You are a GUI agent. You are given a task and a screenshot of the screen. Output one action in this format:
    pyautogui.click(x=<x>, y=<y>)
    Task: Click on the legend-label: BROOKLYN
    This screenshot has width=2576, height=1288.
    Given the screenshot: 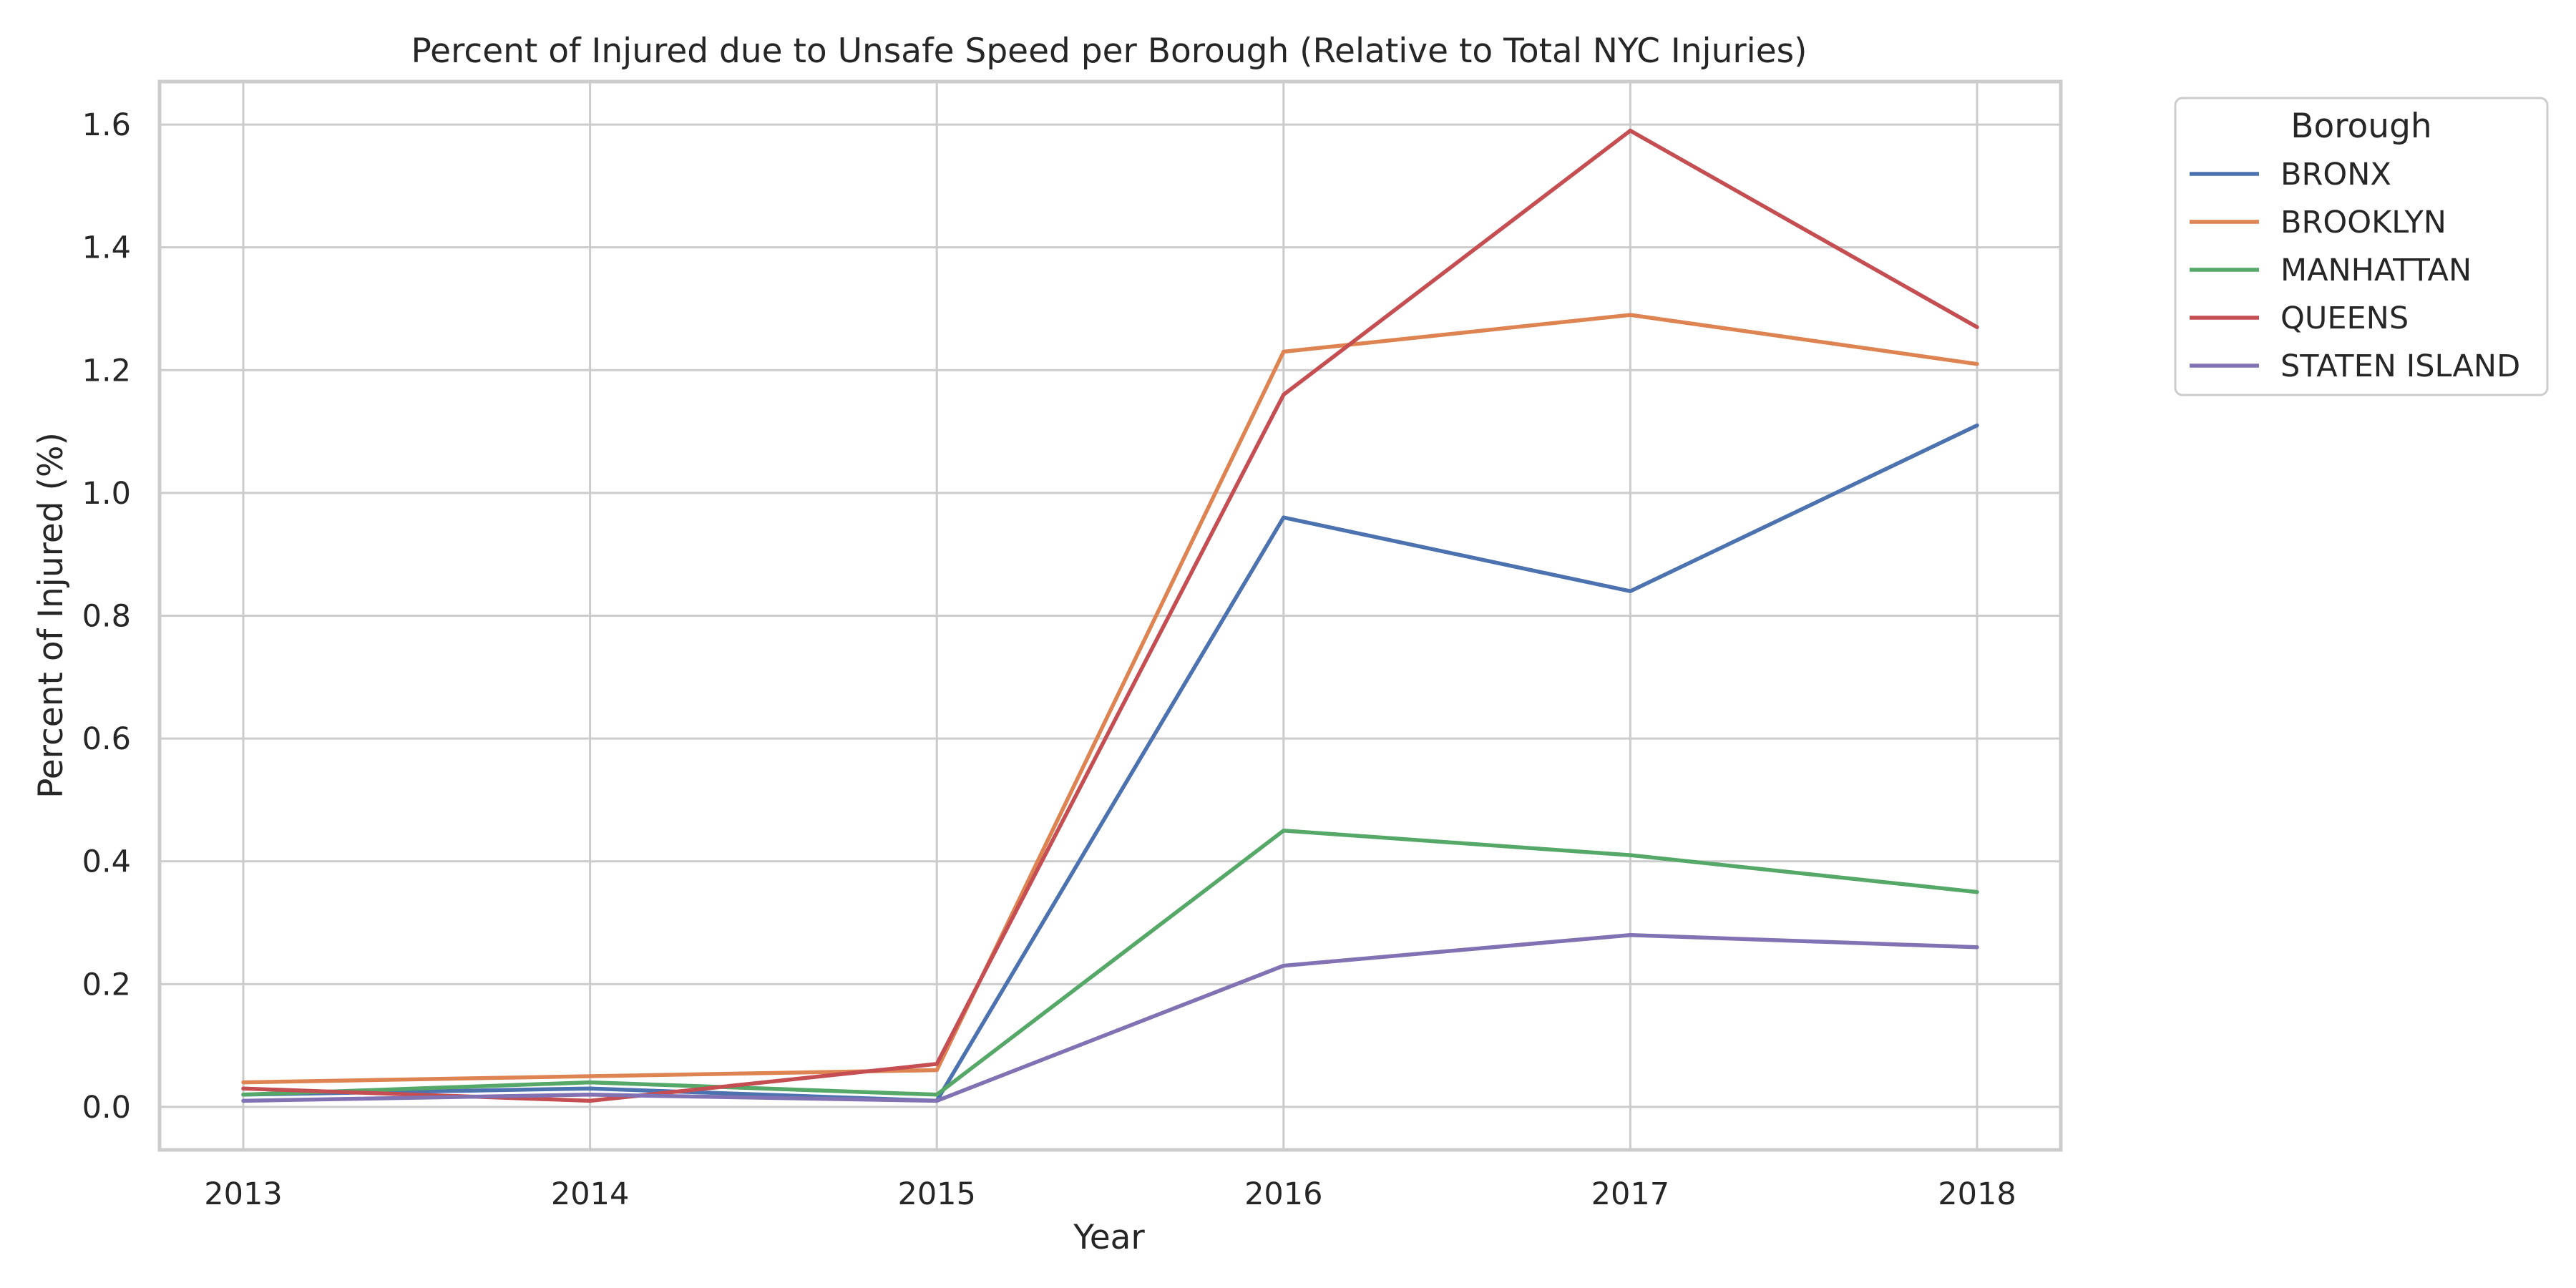 What is the action you would take?
    pyautogui.click(x=2363, y=222)
    